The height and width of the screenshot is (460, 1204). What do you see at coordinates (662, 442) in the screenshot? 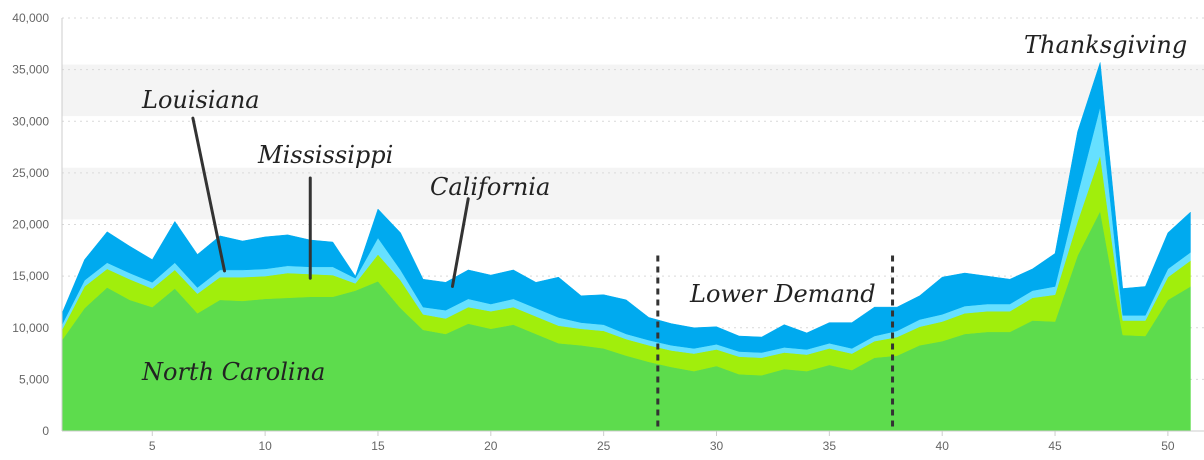
I see `x-axis-ticks: 5 10 15 20 25 30 35 40 45 50` at bounding box center [662, 442].